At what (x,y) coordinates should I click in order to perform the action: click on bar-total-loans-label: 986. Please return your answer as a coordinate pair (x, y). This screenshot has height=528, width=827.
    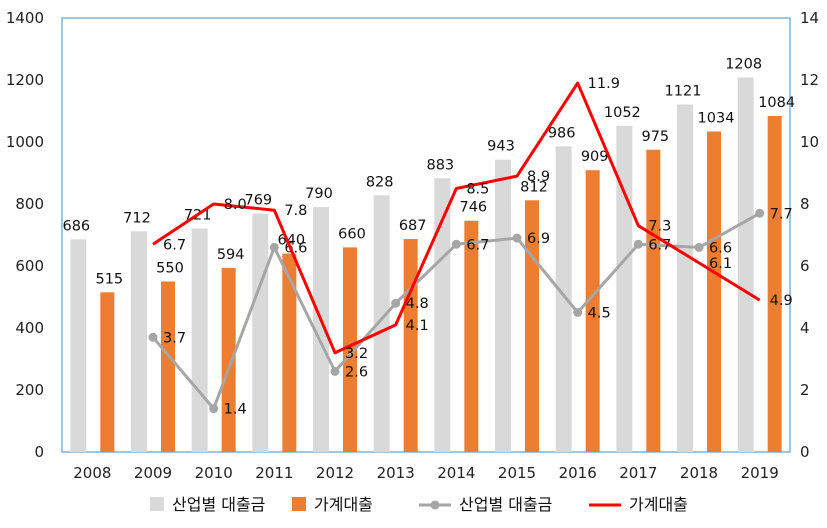
    Looking at the image, I should click on (562, 133).